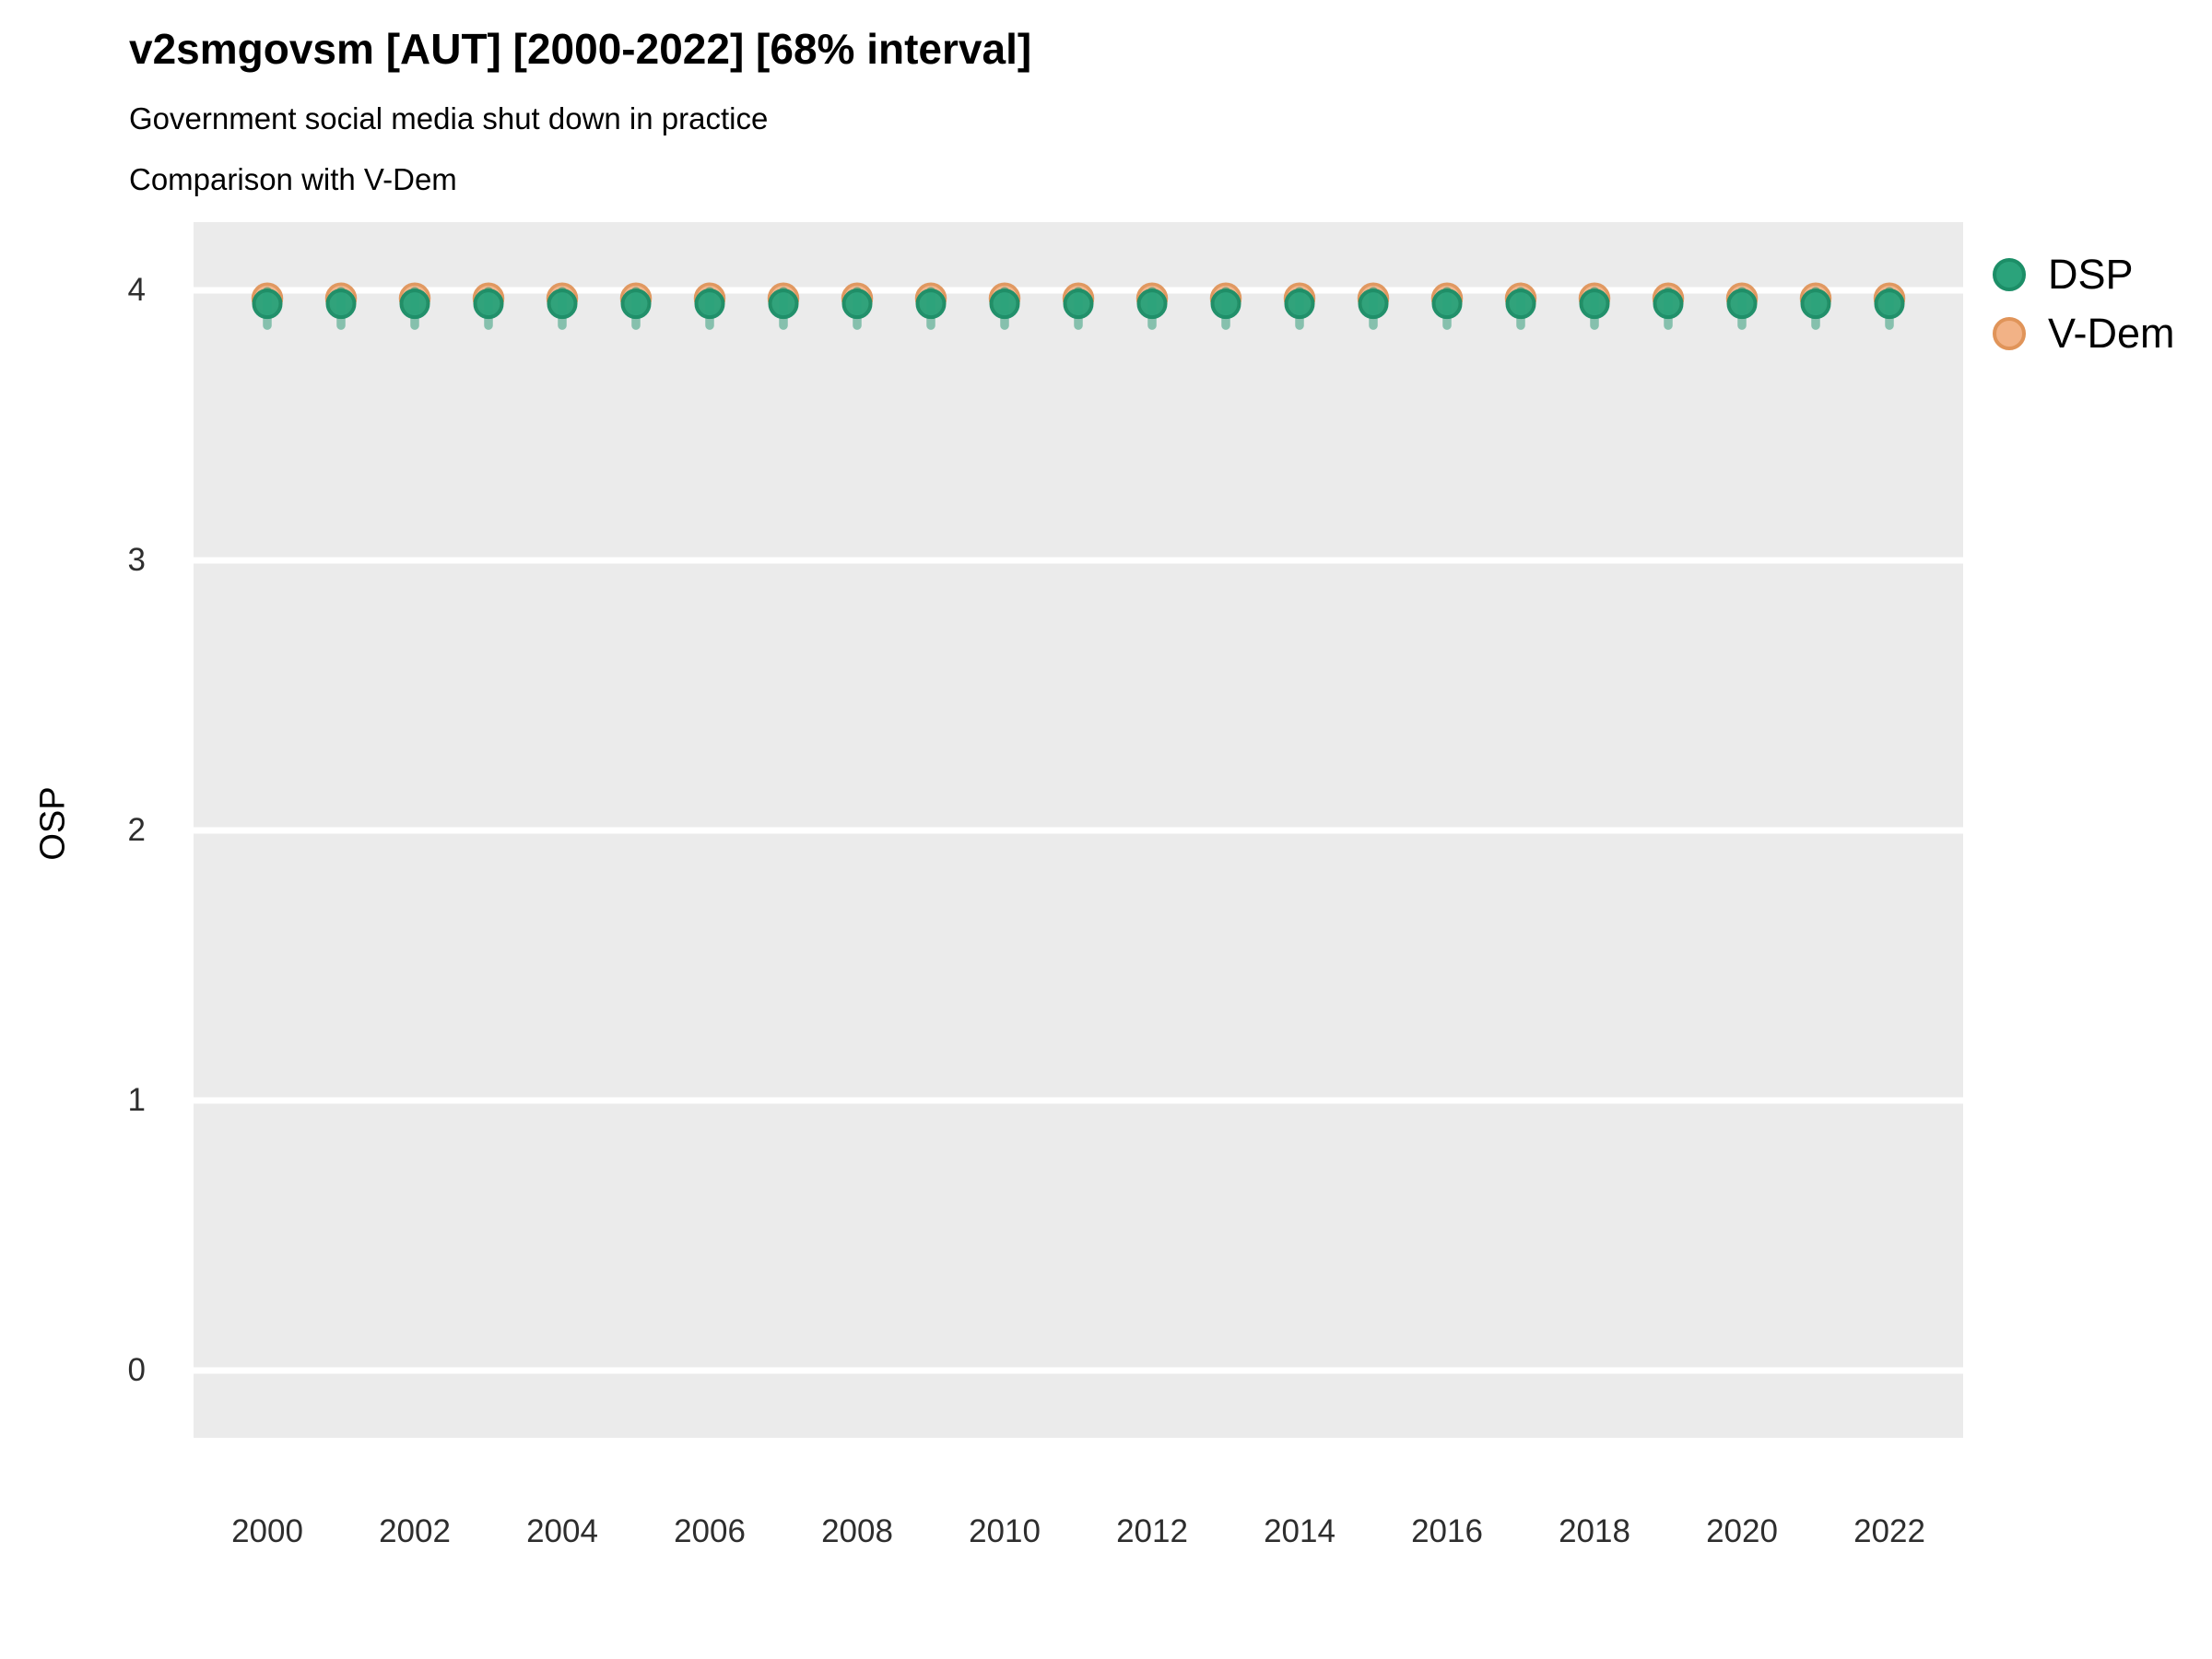 The width and height of the screenshot is (2212, 1659). What do you see at coordinates (931, 304) in the screenshot?
I see `point-dsp-2009` at bounding box center [931, 304].